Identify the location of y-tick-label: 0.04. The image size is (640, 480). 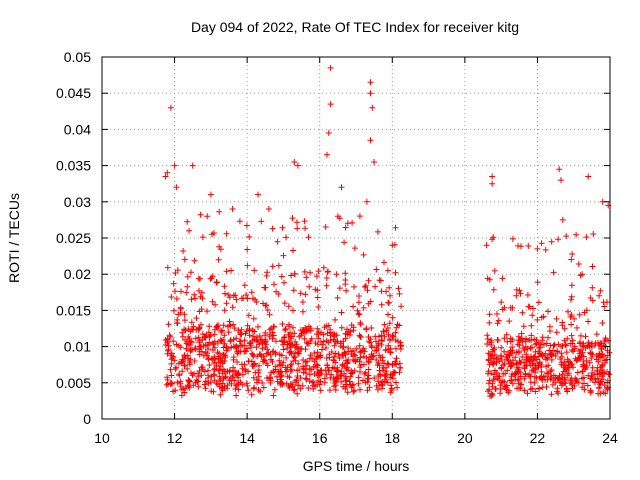
(77, 129).